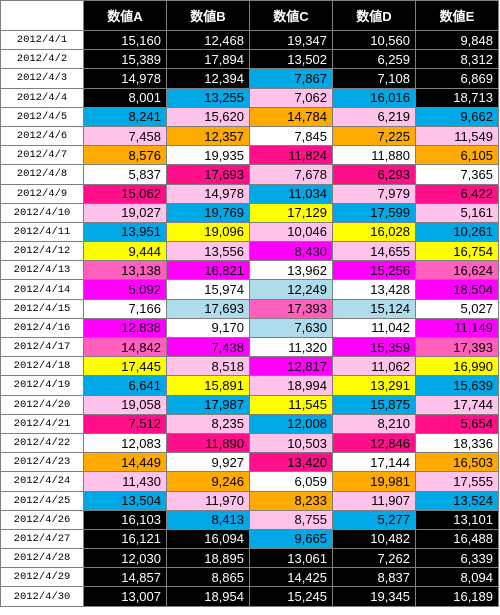  I want to click on header-value-b: 数値B, so click(208, 15).